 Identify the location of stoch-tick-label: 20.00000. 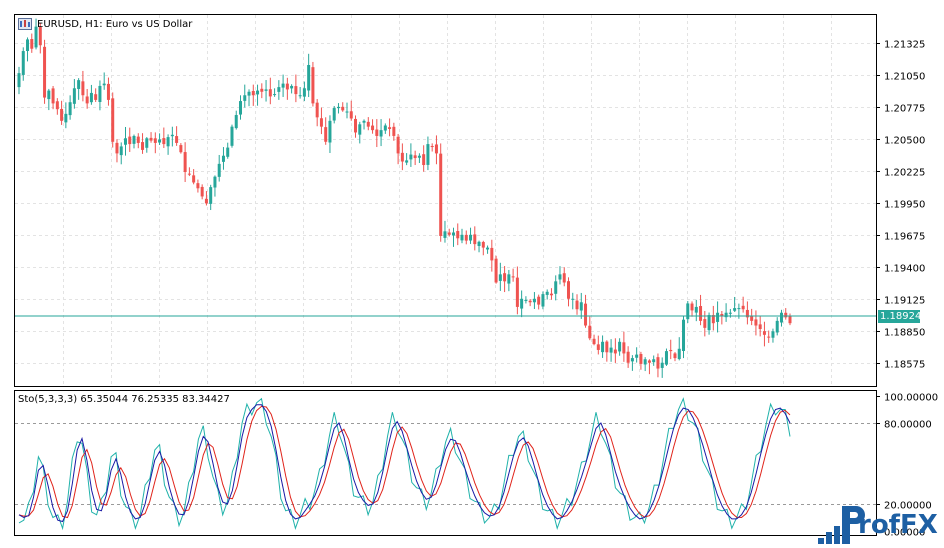
(908, 506).